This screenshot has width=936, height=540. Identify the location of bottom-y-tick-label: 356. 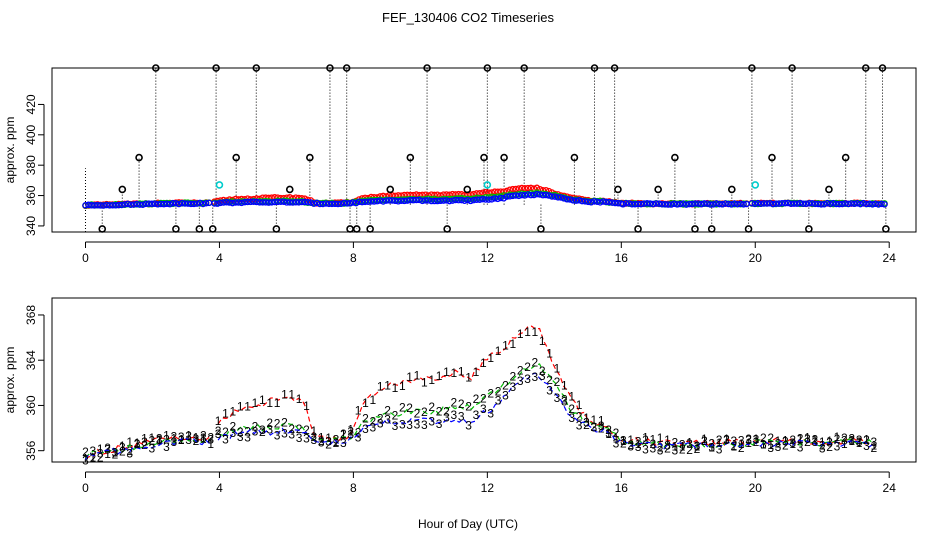
(31, 450).